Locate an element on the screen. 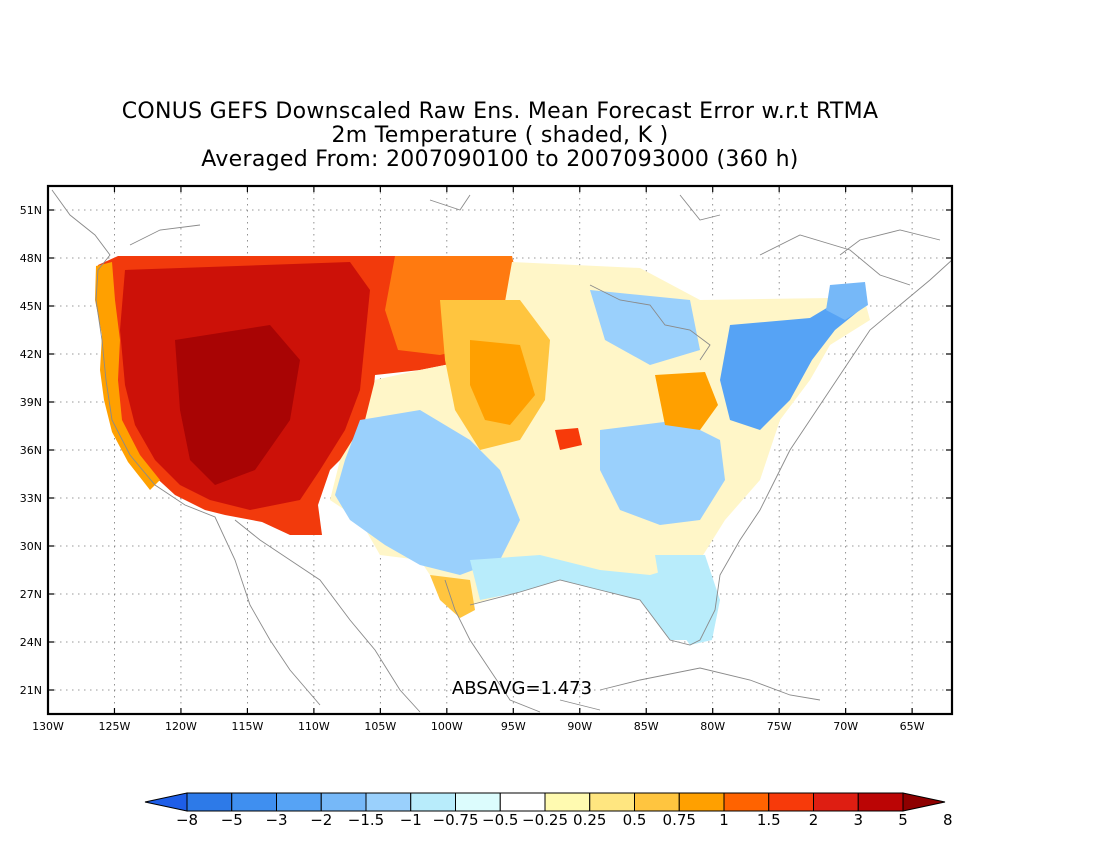 Image resolution: width=1100 pixels, height=850 pixels. colorbar-label: 2 is located at coordinates (814, 820).